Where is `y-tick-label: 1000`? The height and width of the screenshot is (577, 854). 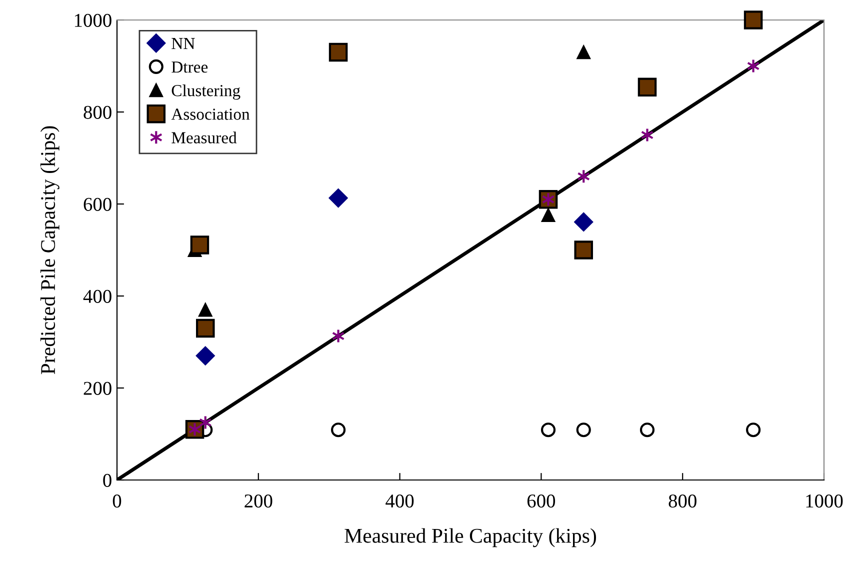 y-tick-label: 1000 is located at coordinates (93, 20).